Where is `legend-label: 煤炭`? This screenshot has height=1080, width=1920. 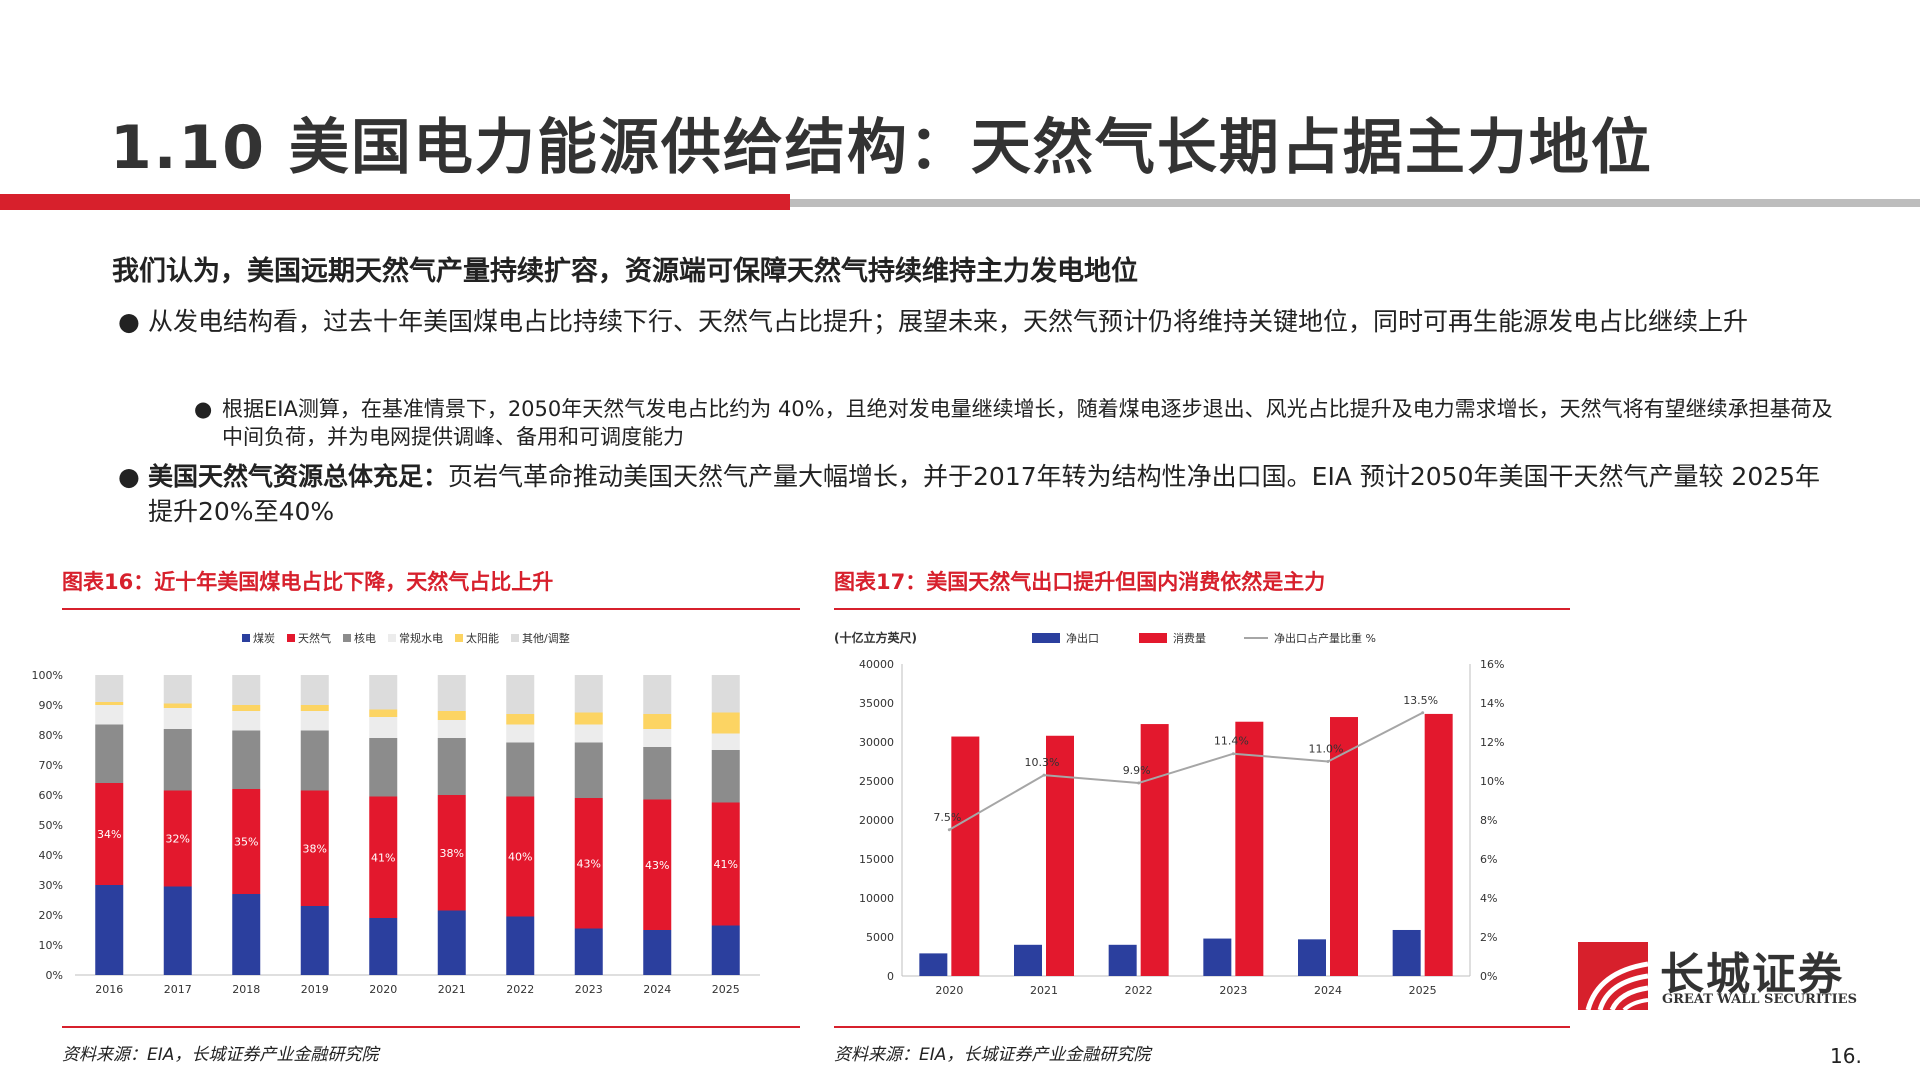 legend-label: 煤炭 is located at coordinates (264, 638).